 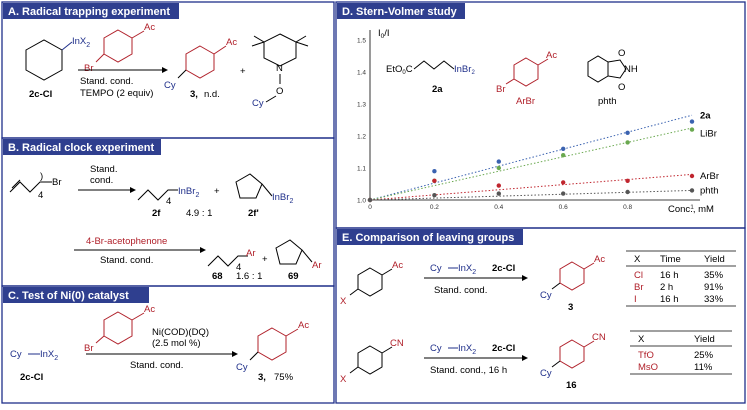 What do you see at coordinates (627, 180) in the screenshot?
I see `point-ArBr` at bounding box center [627, 180].